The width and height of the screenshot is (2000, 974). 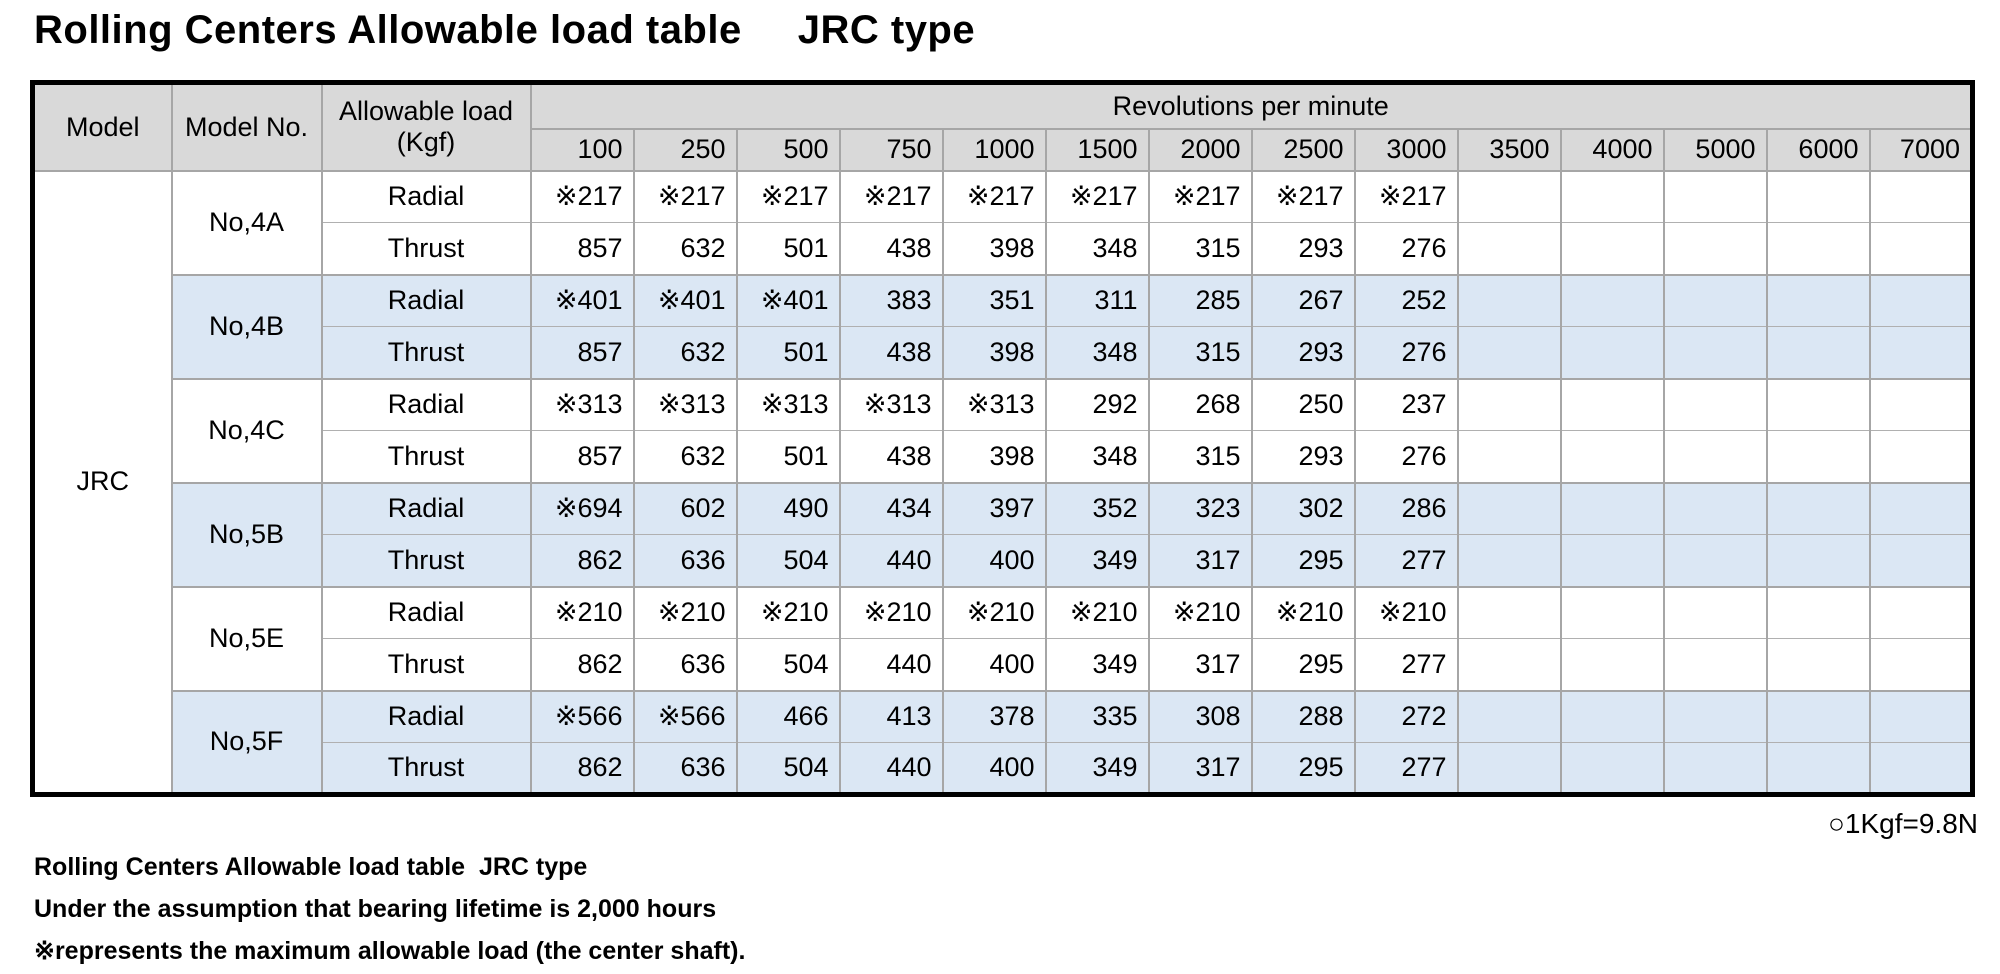 What do you see at coordinates (1200, 404) in the screenshot?
I see `value-cell: 268` at bounding box center [1200, 404].